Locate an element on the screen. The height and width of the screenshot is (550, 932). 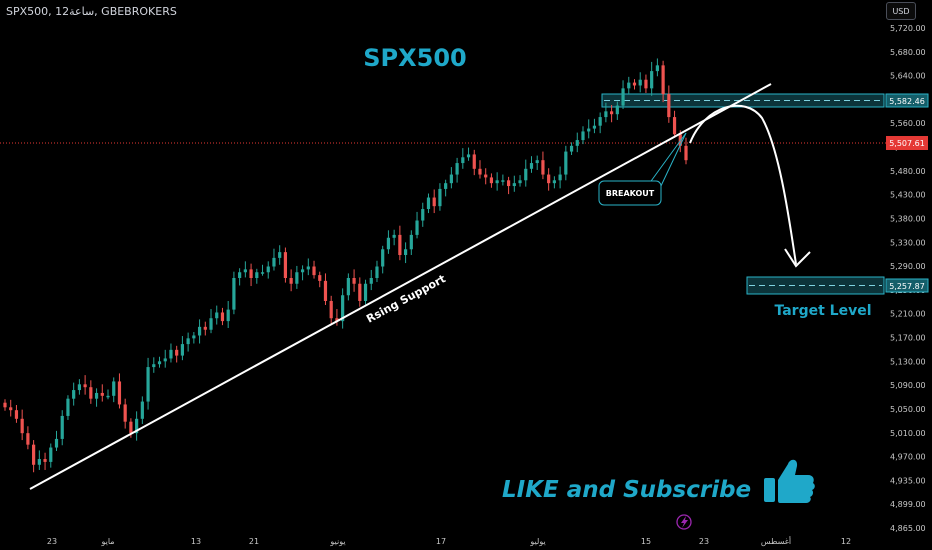
price-tick-label: 5,330.00 is located at coordinates (908, 242).